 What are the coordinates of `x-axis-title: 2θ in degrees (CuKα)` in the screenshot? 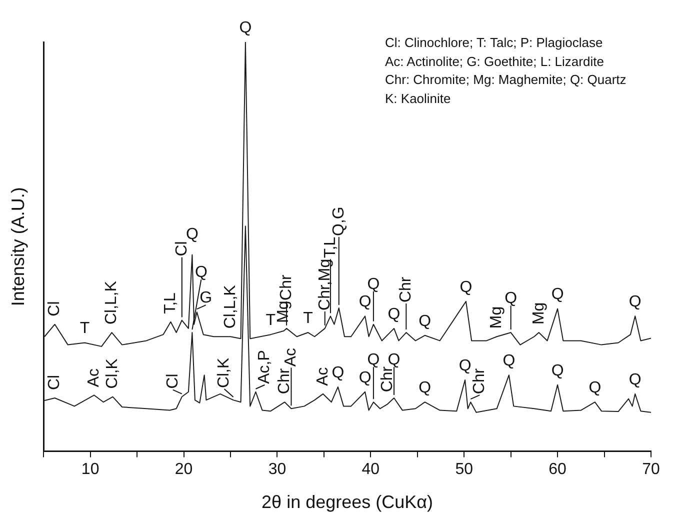 It's located at (348, 502).